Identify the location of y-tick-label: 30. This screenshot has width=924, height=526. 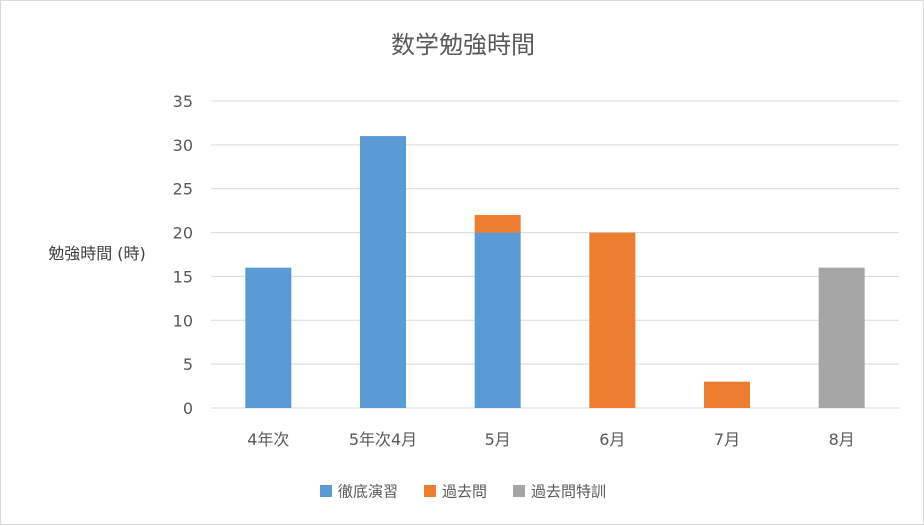
(183, 145).